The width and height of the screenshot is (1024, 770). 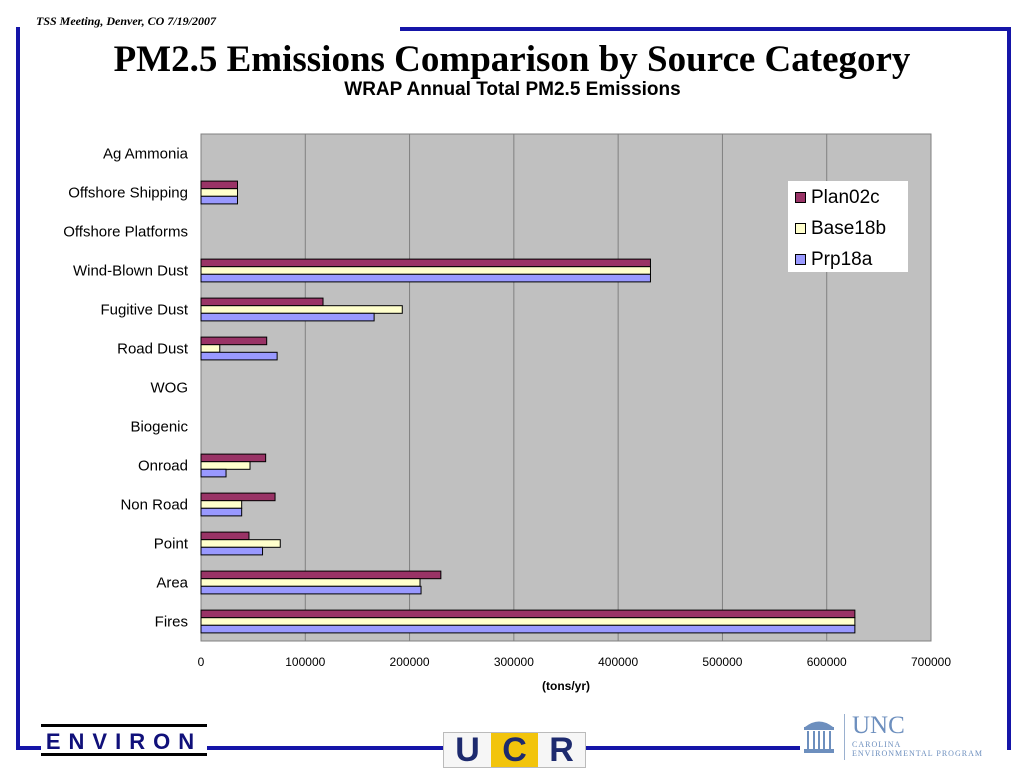 I want to click on environ-logo-rule-top, so click(x=124, y=725).